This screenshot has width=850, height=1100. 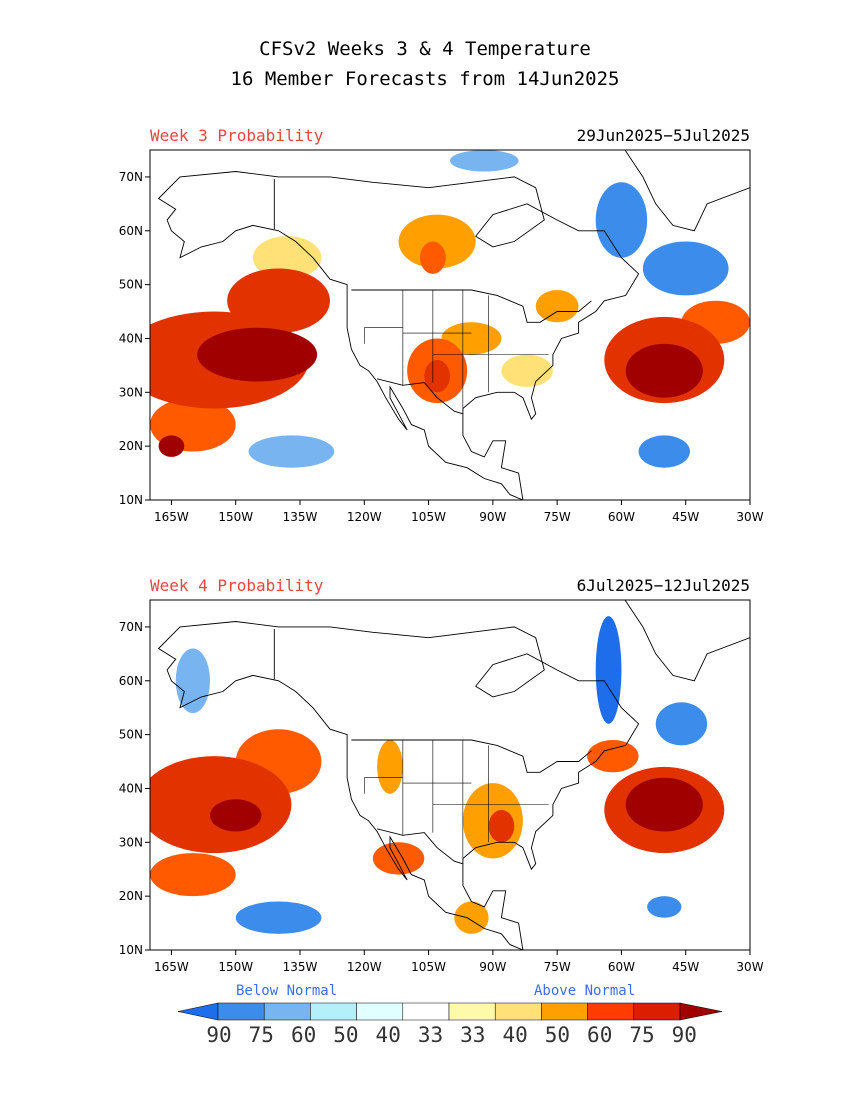 I want to click on week4-date-range: 6Jul2025−12Jul2025, so click(x=663, y=585).